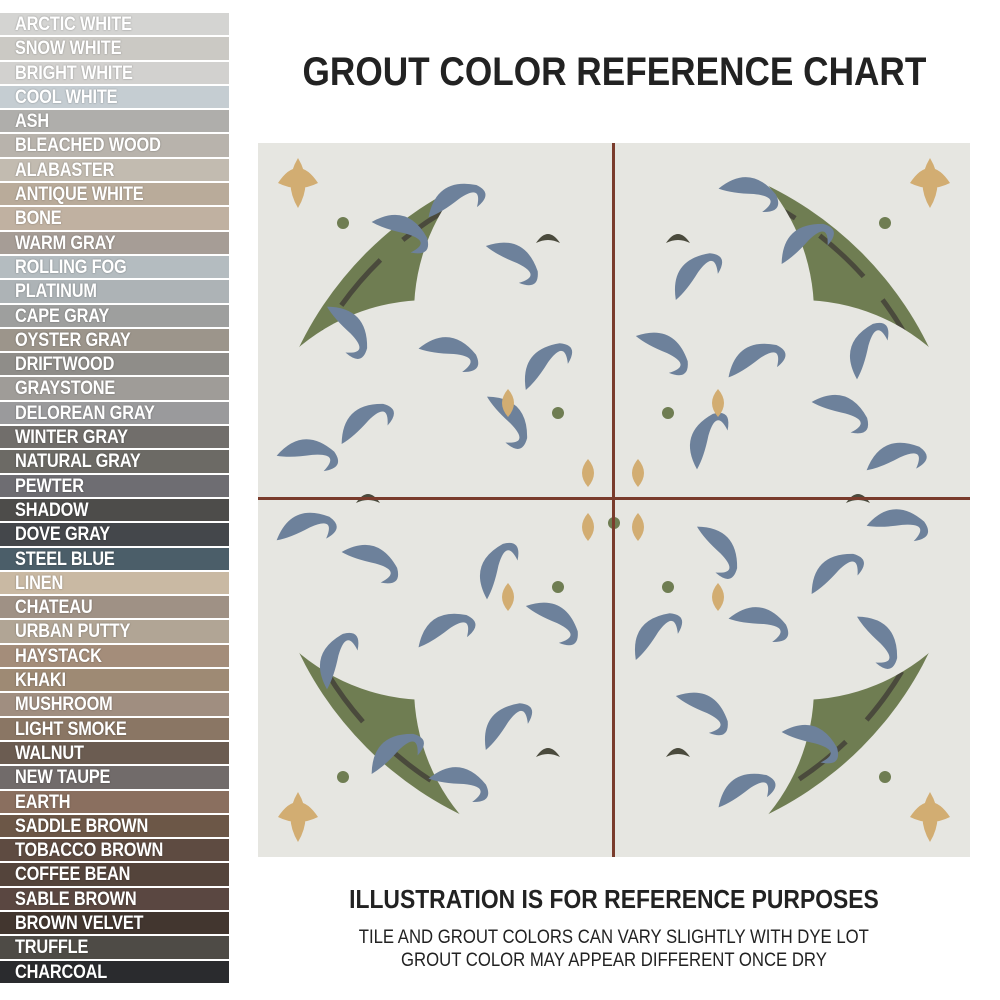 Image resolution: width=1000 pixels, height=1000 pixels. Describe the element at coordinates (114, 583) in the screenshot. I see `grout-swatch: LINEN` at that location.